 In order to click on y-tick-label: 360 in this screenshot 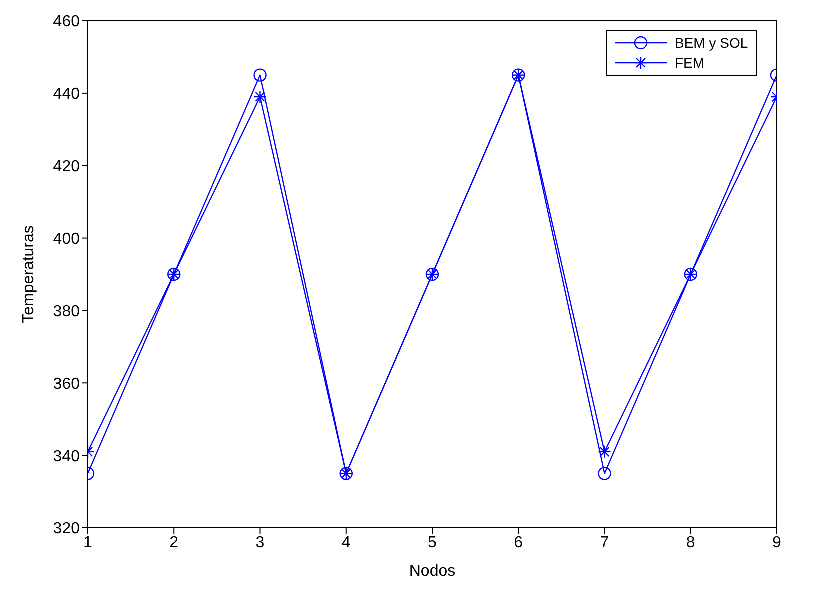, I will do `click(66, 384)`.